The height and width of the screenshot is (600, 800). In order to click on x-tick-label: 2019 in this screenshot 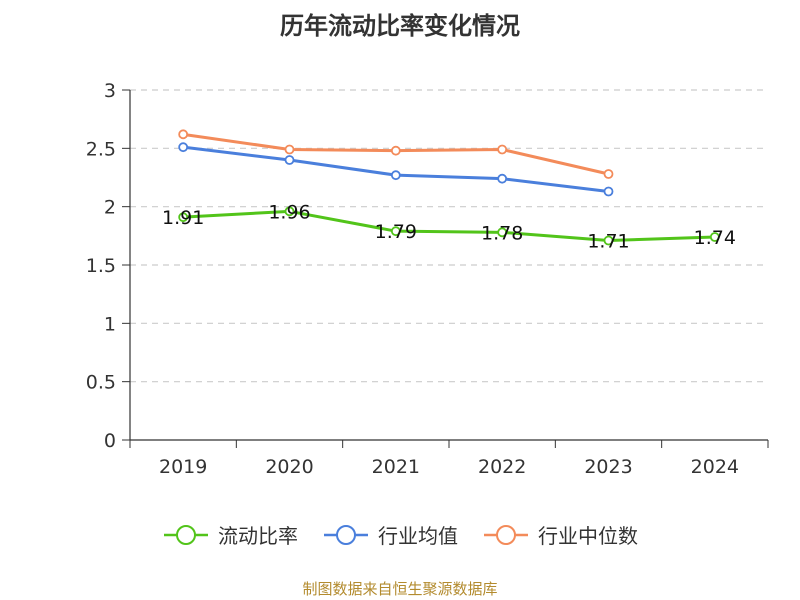, I will do `click(183, 467)`.